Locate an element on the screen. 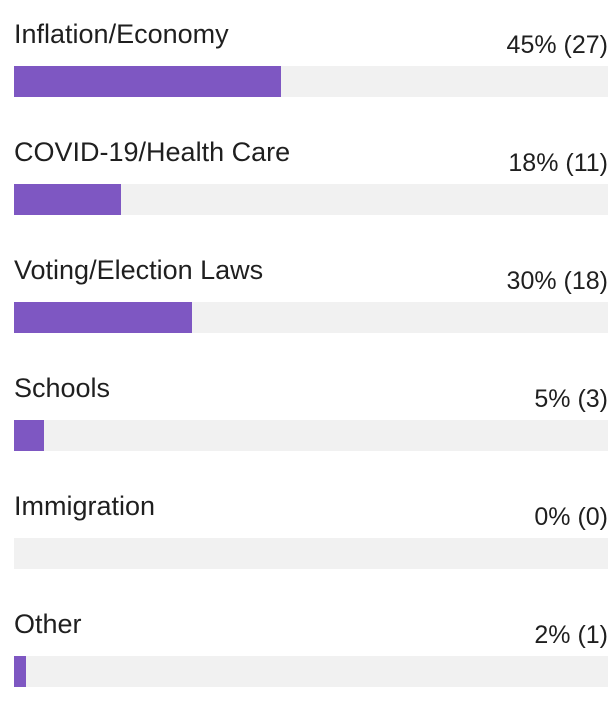 This screenshot has width=612, height=708. result-row-immigration: Immigration 0% (0) is located at coordinates (311, 540).